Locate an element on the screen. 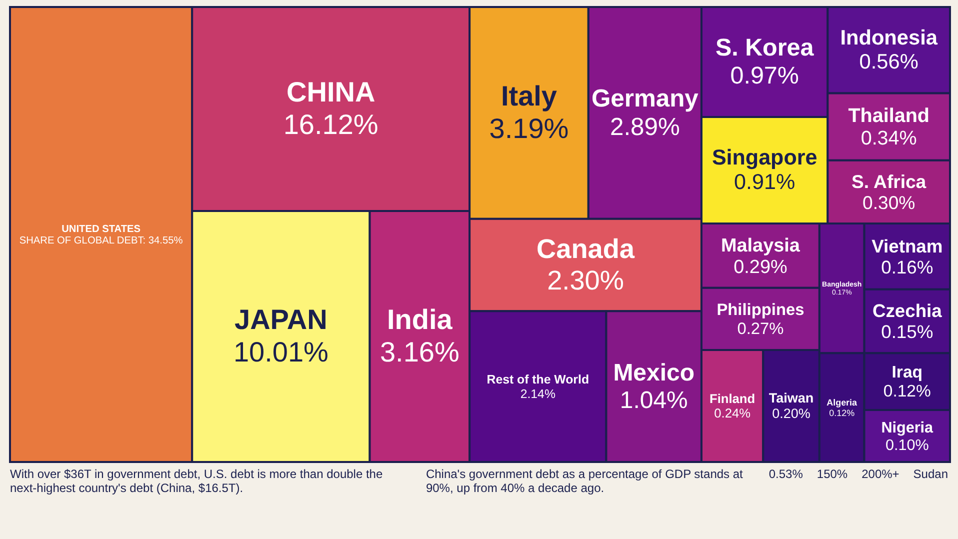 This screenshot has height=539, width=958. category-label: S. Africa is located at coordinates (889, 181).